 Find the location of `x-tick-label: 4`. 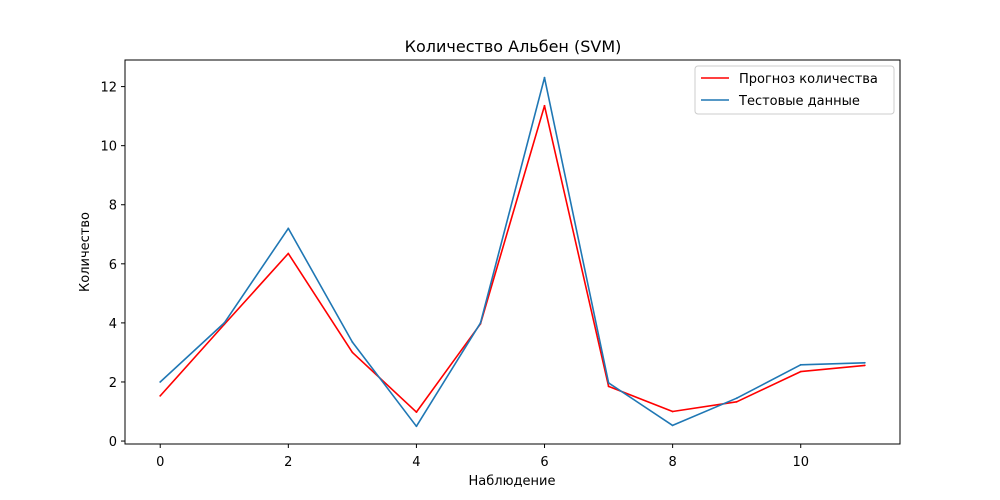

x-tick-label: 4 is located at coordinates (416, 462).